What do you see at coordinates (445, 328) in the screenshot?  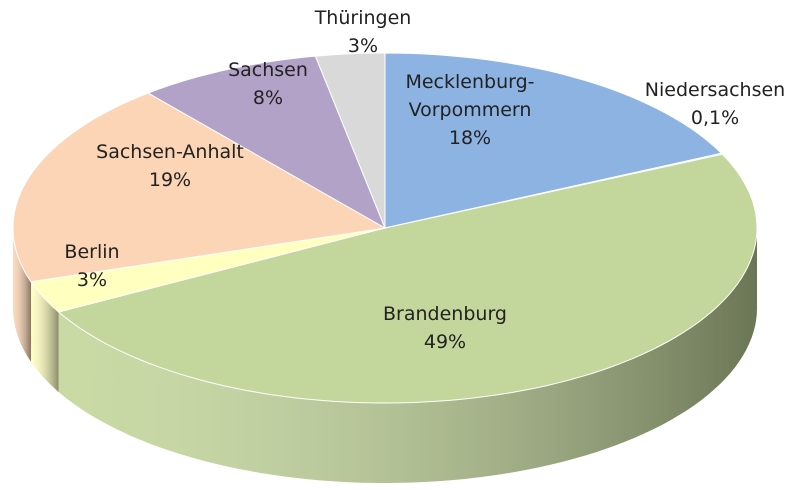 I see `slice-label: Brandenburg 49%` at bounding box center [445, 328].